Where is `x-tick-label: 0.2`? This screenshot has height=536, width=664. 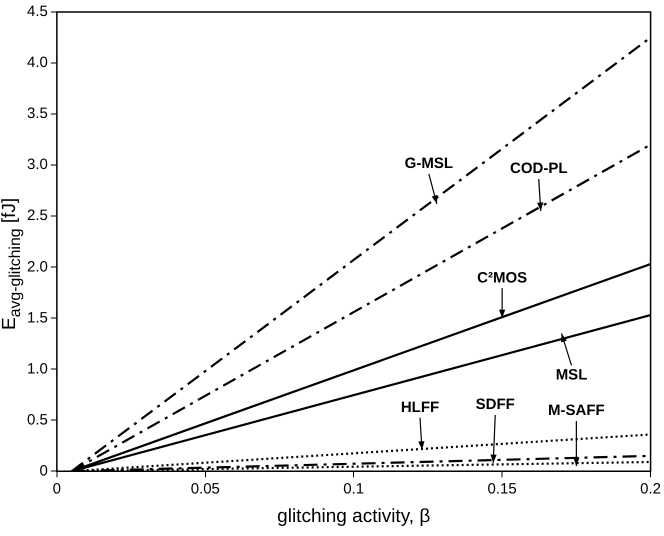 x-tick-label: 0.2 is located at coordinates (651, 489).